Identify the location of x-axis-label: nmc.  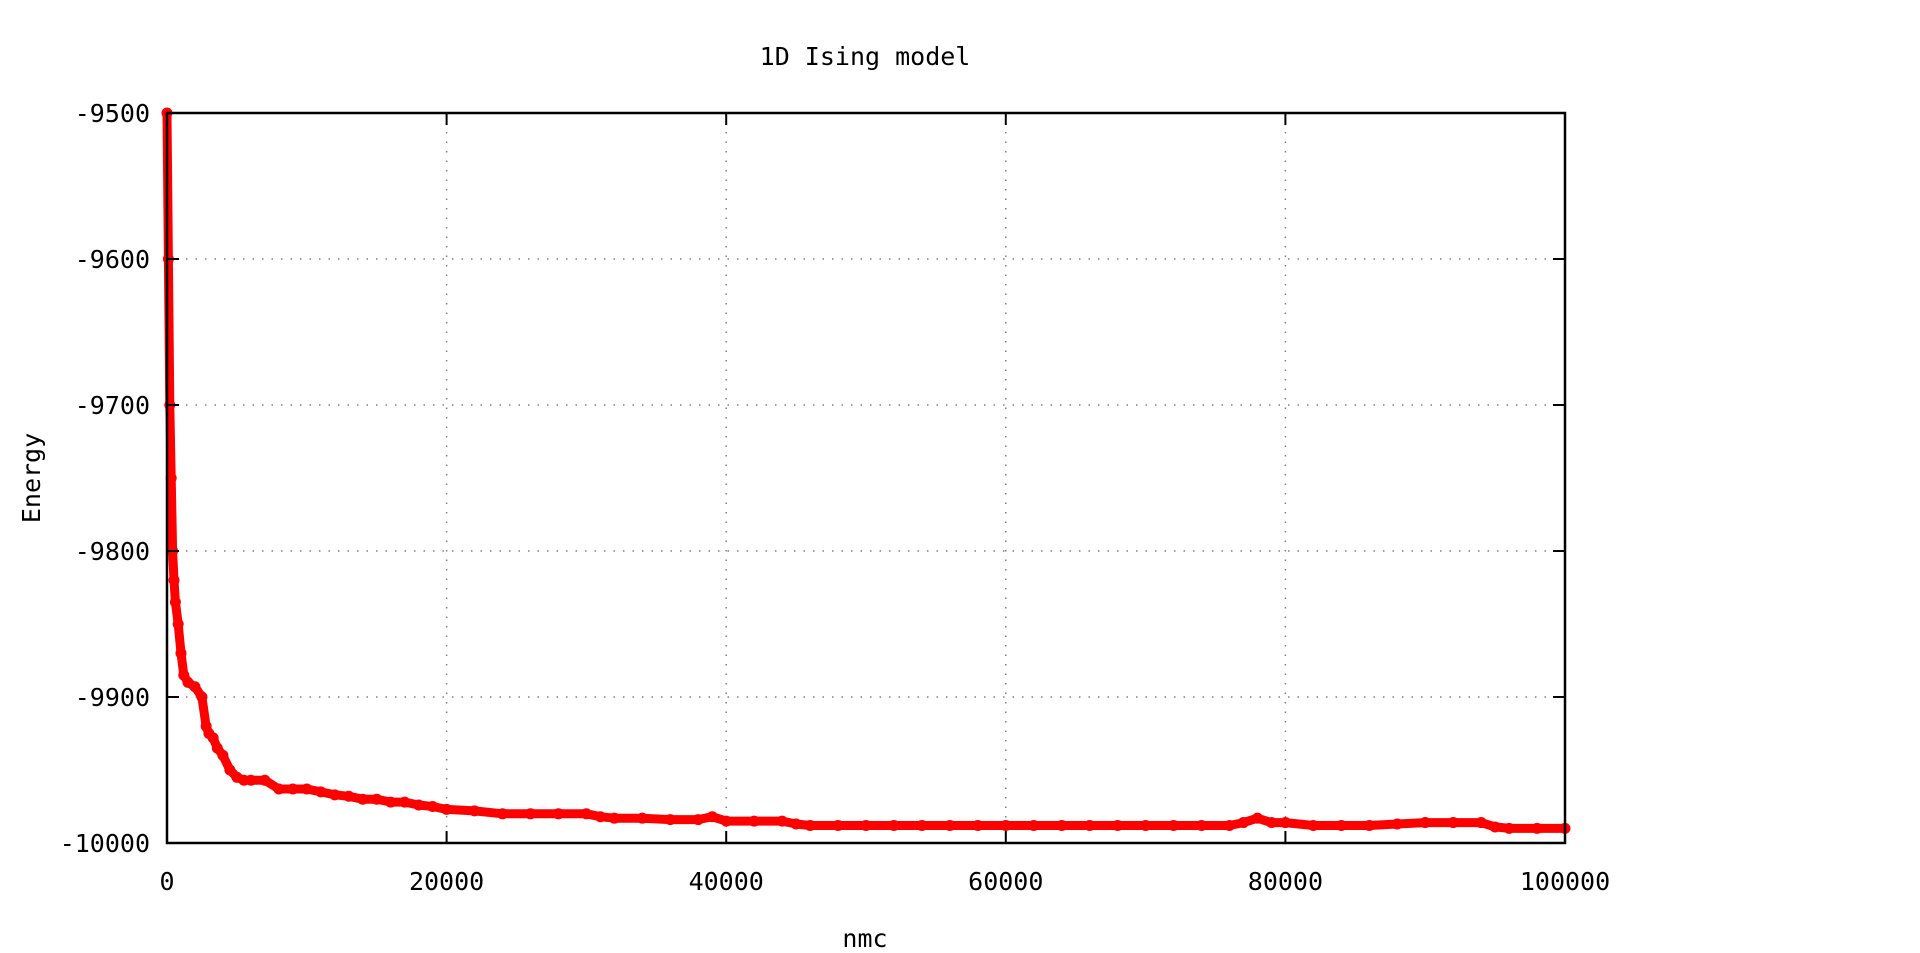
(864, 938).